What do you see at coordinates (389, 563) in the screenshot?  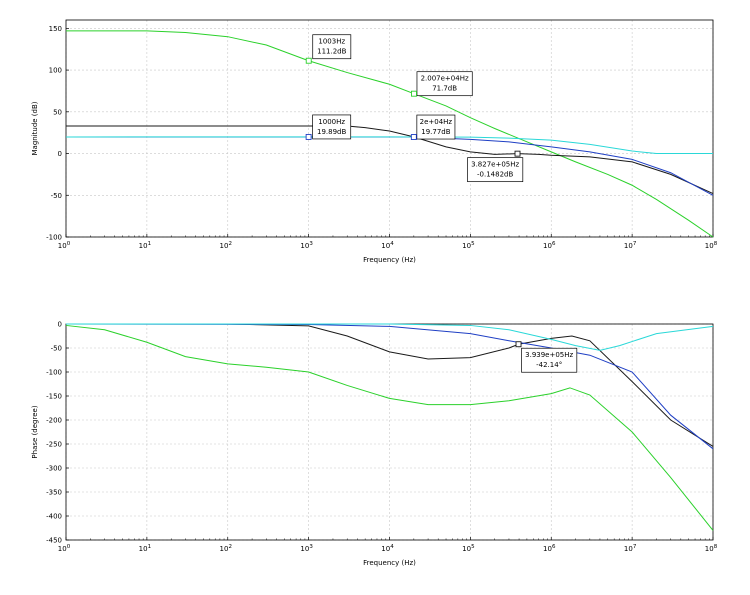 I see `phase-x-axis-label: Frequency (Hz)` at bounding box center [389, 563].